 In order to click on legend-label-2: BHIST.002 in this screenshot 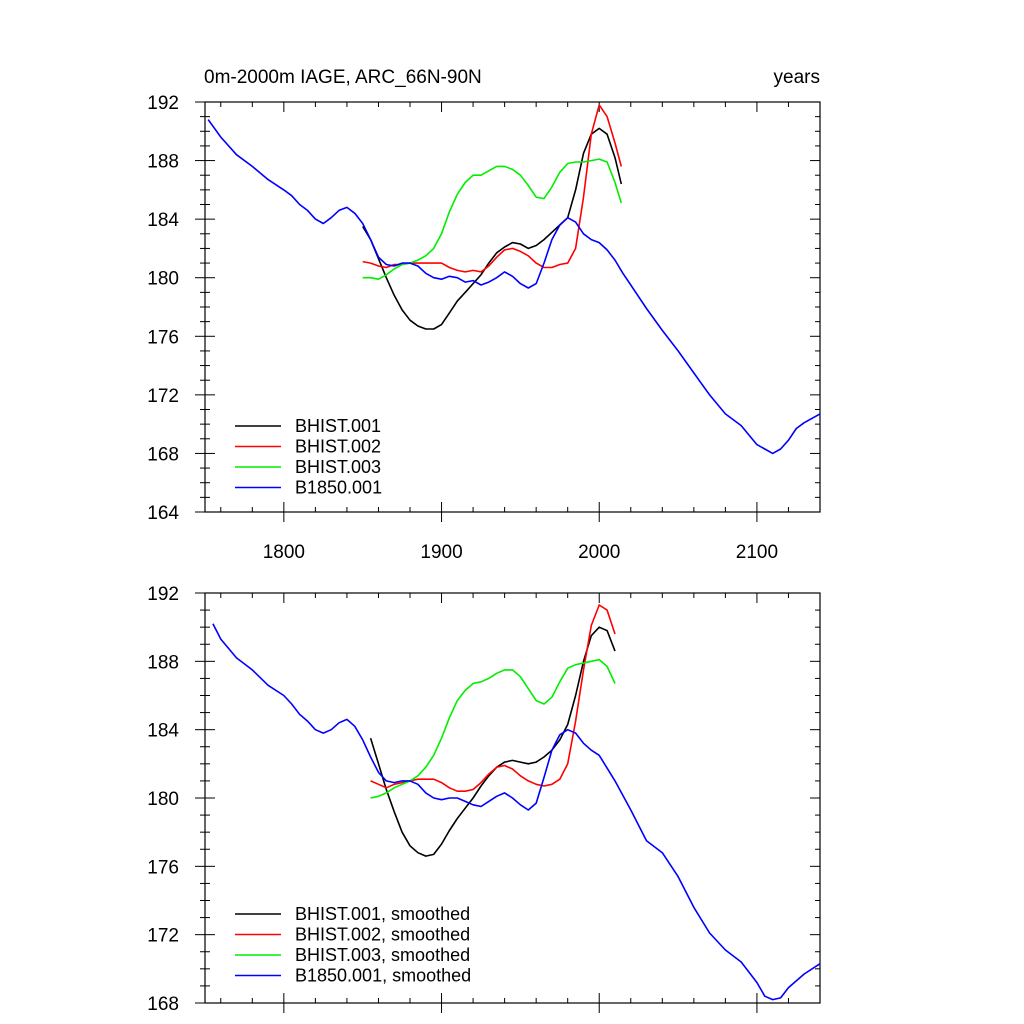, I will do `click(338, 447)`.